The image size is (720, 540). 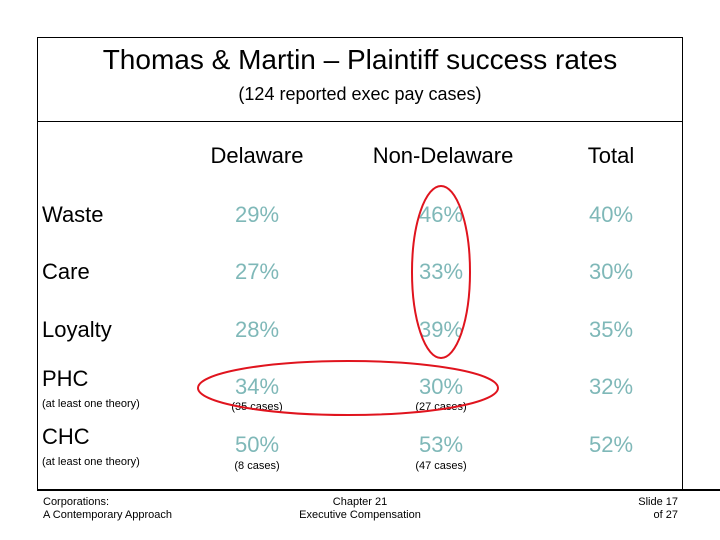 I want to click on row-label-phc: PHC, so click(x=65, y=378).